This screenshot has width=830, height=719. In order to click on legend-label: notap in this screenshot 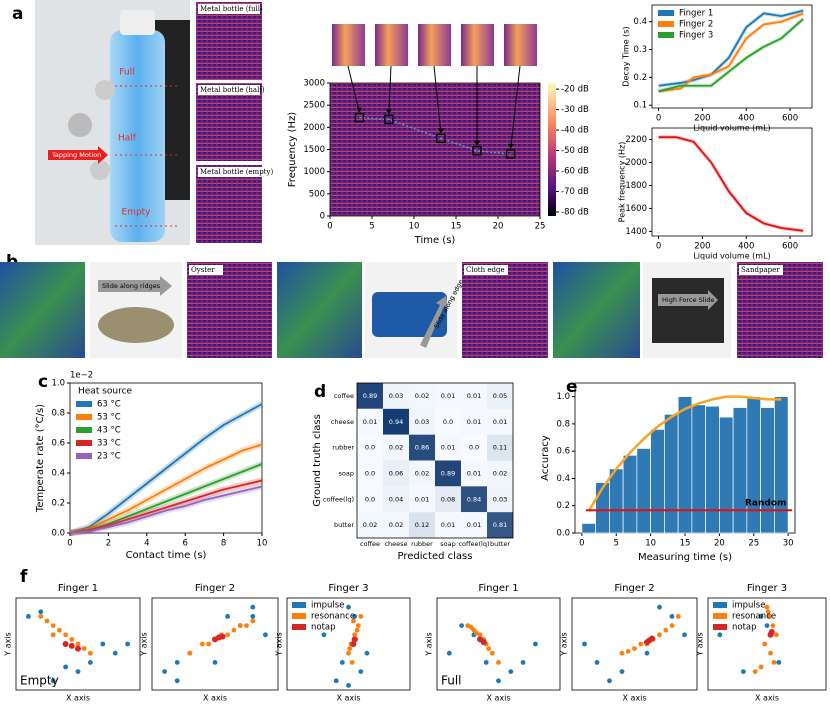, I will do `click(744, 628)`.